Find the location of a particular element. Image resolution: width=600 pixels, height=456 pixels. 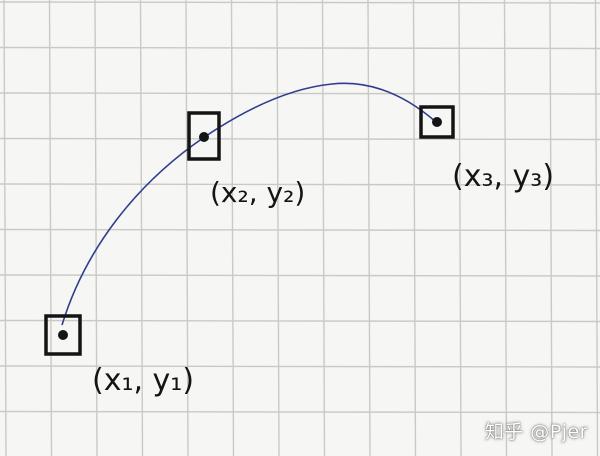

point-1-marker is located at coordinates (63, 335).